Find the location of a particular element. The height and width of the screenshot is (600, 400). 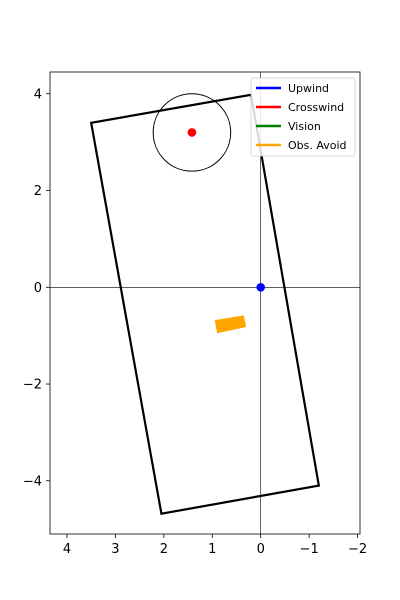

x-tick-label-5: −1 is located at coordinates (309, 549).